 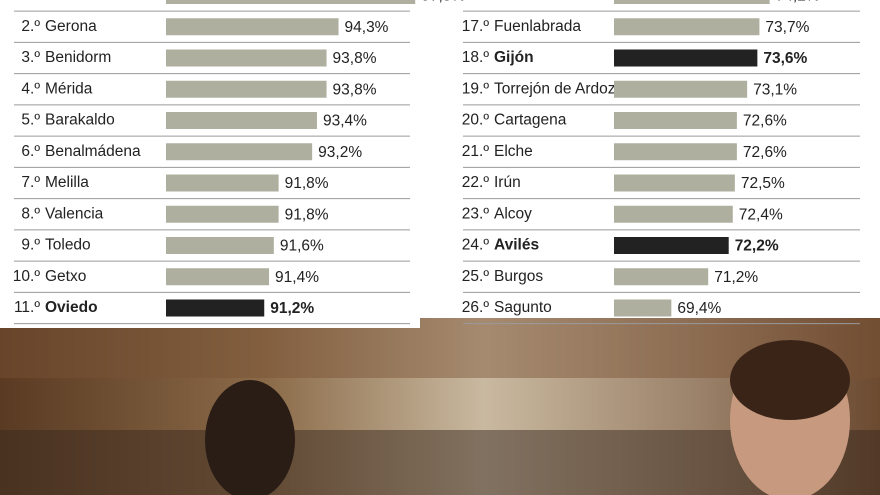 What do you see at coordinates (340, 152) in the screenshot?
I see `value-label: 93,2%` at bounding box center [340, 152].